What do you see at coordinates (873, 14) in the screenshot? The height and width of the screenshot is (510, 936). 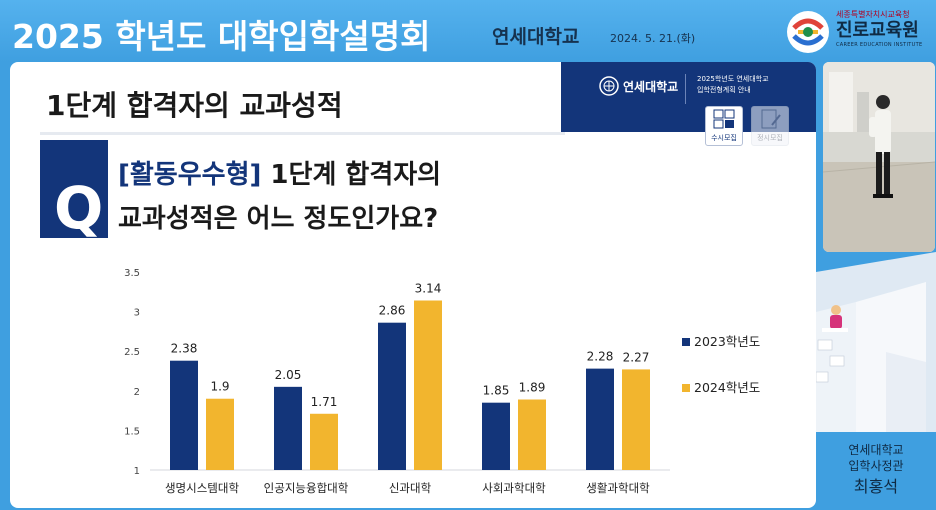 I see `org-parent: 세종특별자치시교육청` at bounding box center [873, 14].